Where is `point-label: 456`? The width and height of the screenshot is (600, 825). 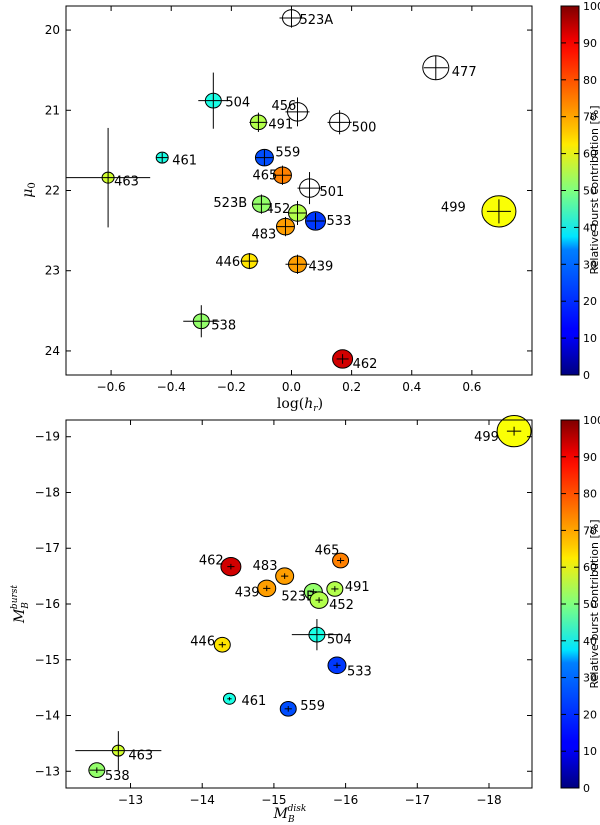
point-label: 456 is located at coordinates (283, 106).